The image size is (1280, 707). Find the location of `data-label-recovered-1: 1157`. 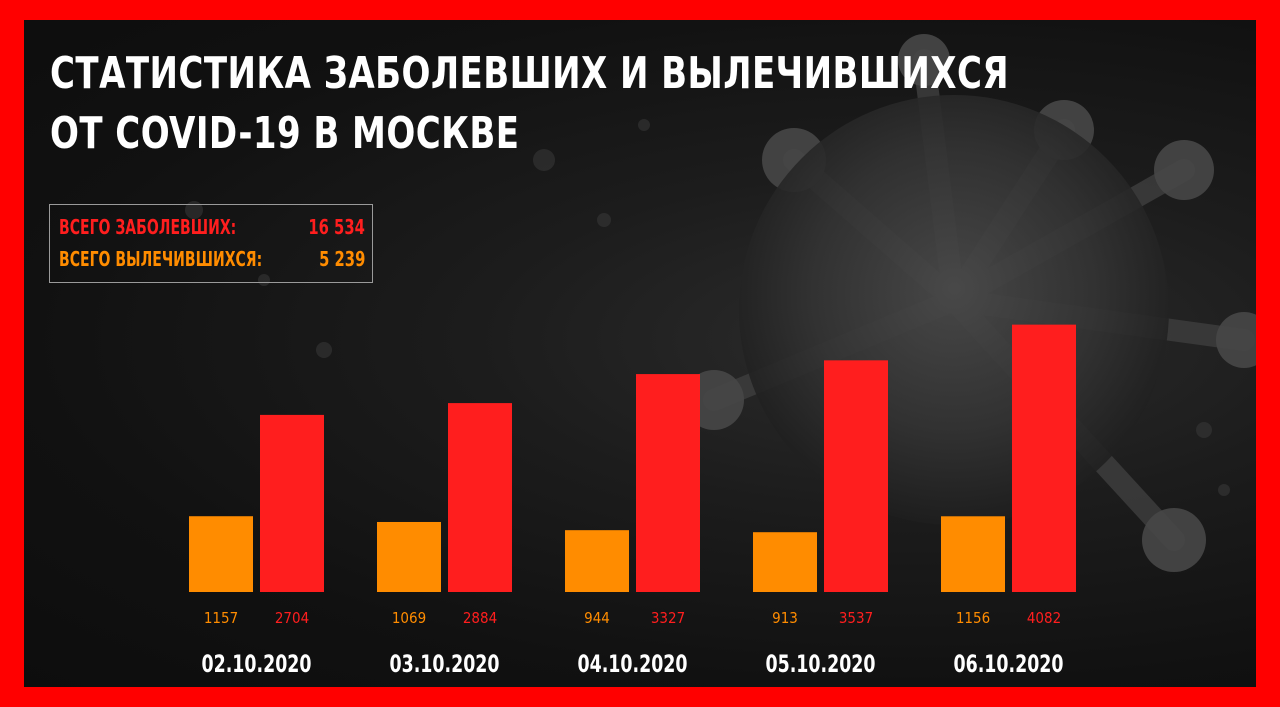

data-label-recovered-1: 1157 is located at coordinates (221, 618).